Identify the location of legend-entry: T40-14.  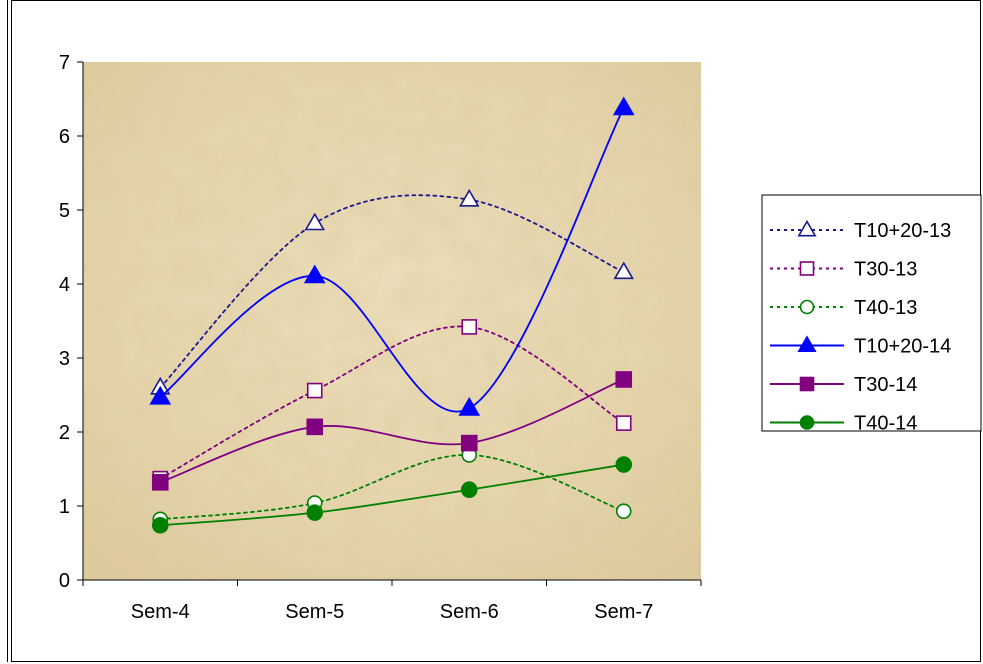
(843, 424).